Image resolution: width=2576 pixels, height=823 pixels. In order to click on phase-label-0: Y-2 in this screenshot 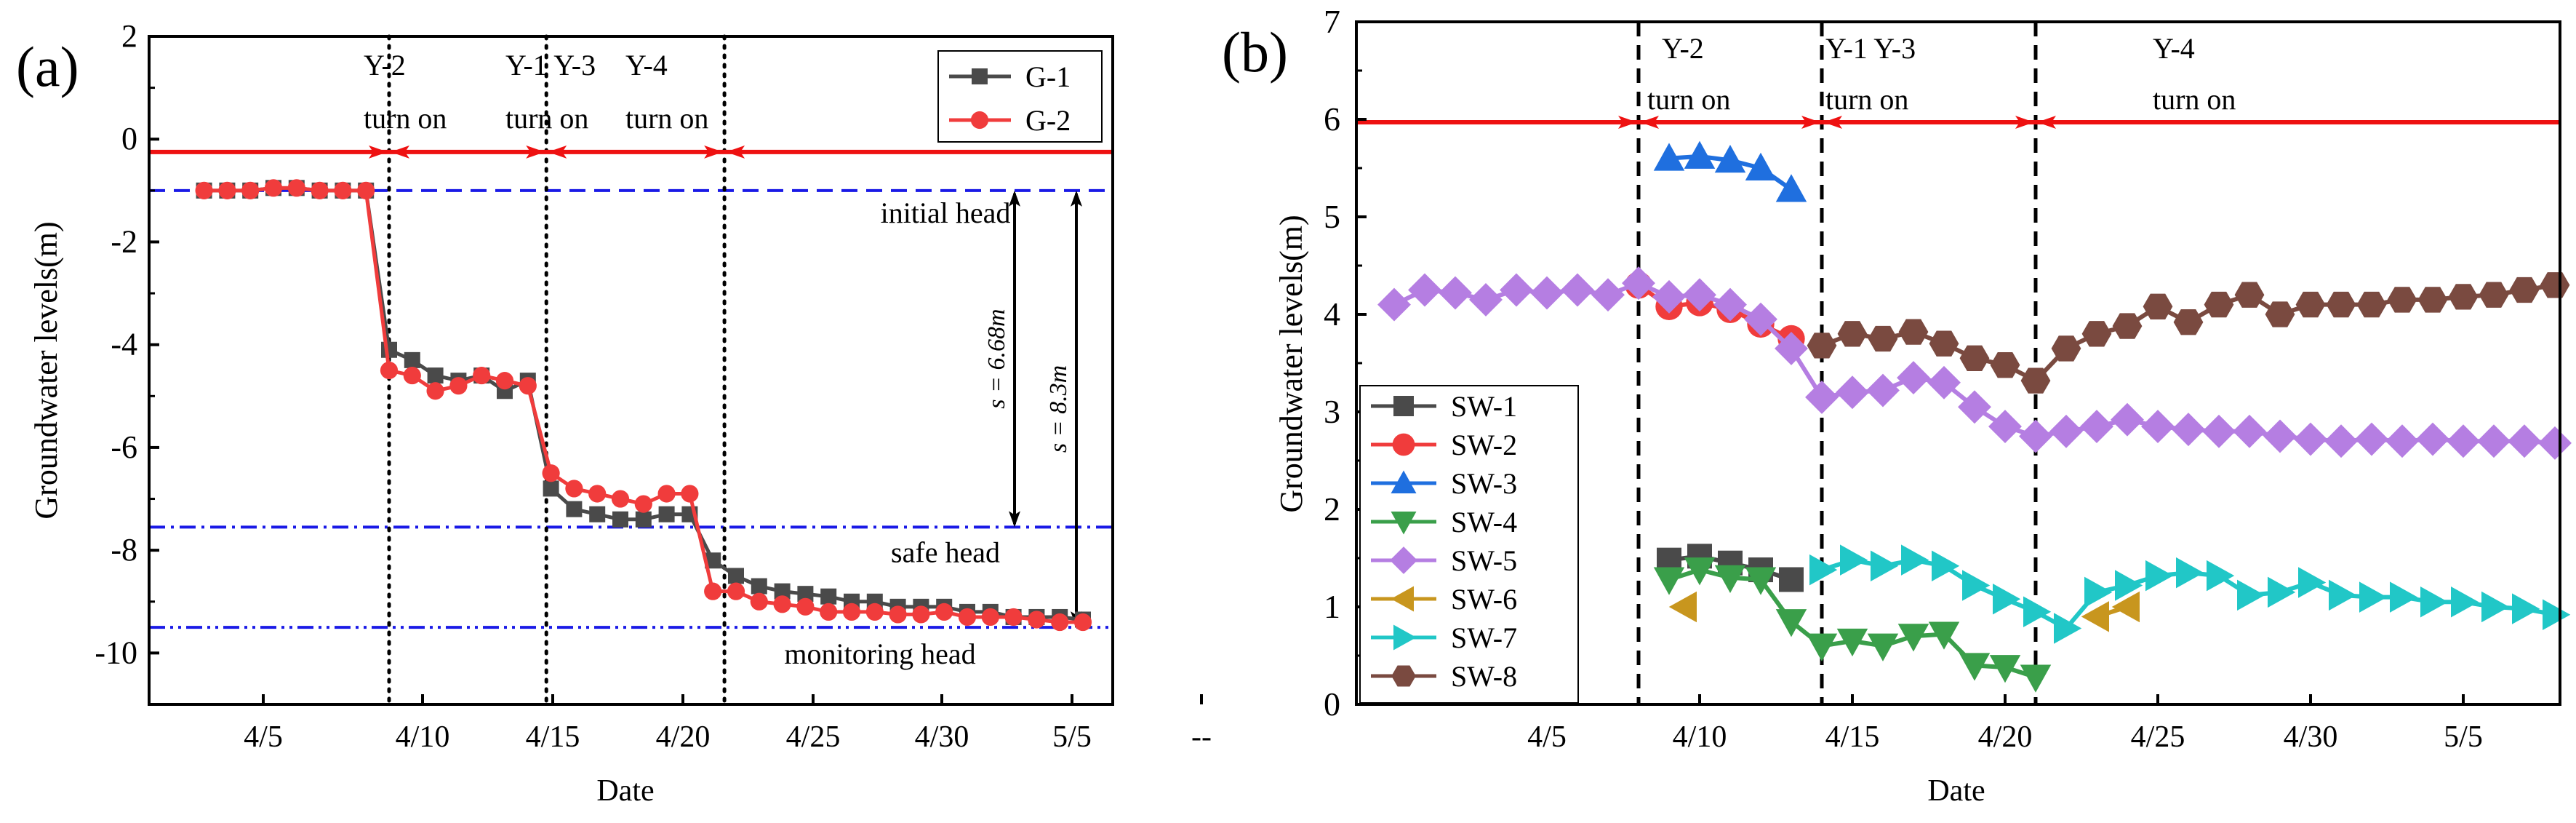, I will do `click(385, 65)`.